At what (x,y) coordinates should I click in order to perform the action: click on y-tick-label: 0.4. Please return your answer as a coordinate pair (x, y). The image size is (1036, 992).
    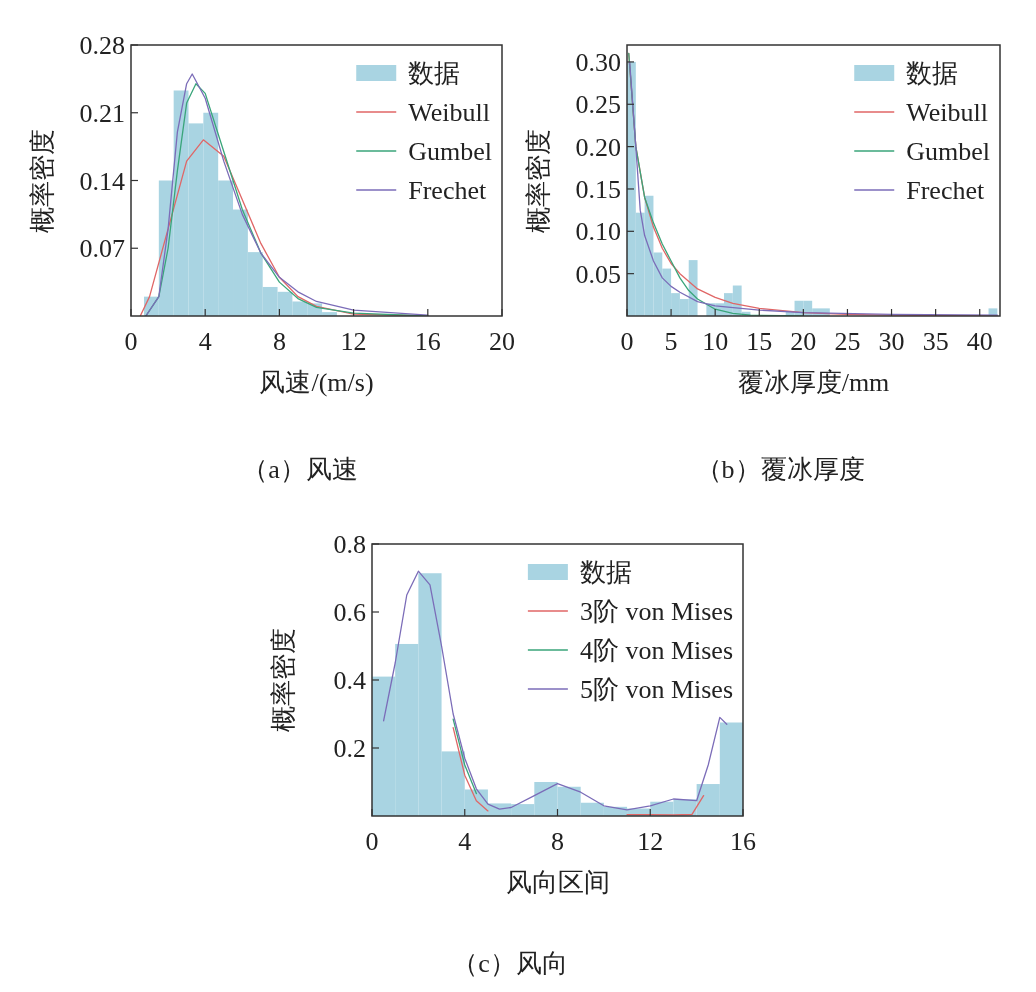
    Looking at the image, I should click on (349, 680).